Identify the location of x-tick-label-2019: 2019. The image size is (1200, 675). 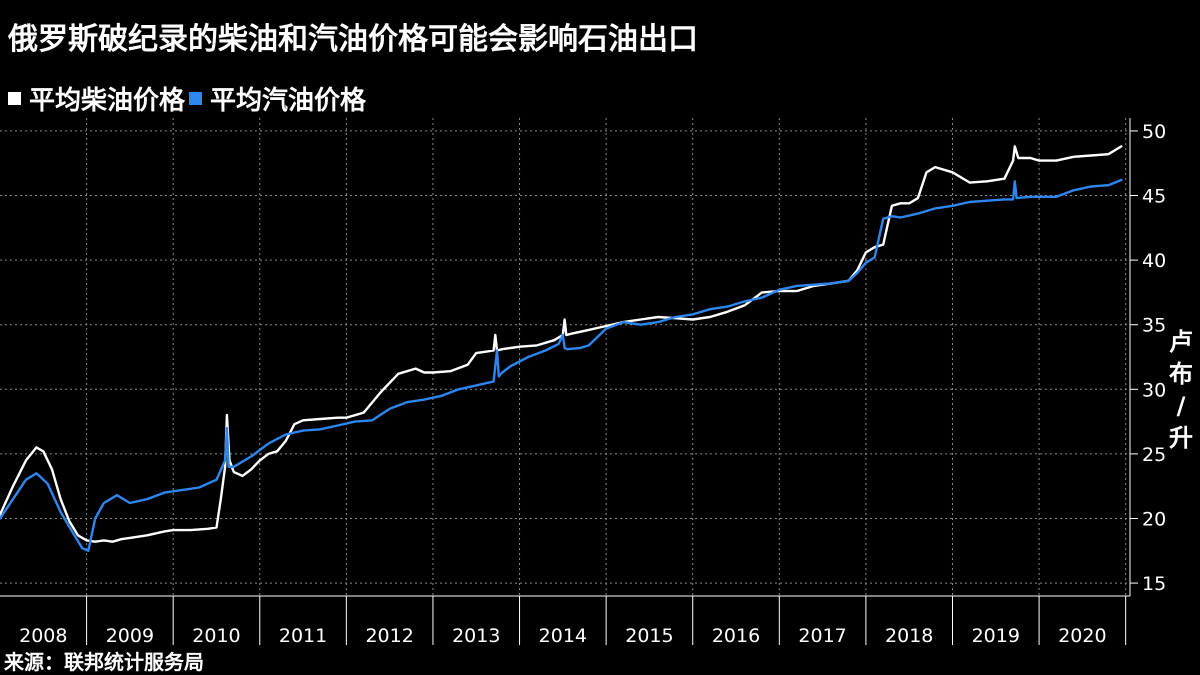
(996, 636).